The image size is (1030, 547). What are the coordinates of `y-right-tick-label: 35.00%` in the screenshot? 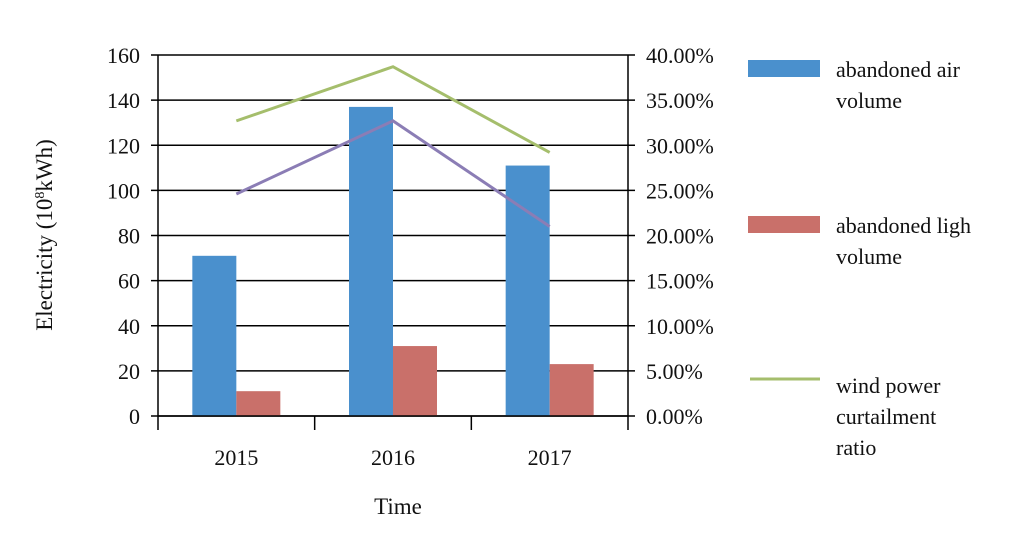 It's located at (680, 100).